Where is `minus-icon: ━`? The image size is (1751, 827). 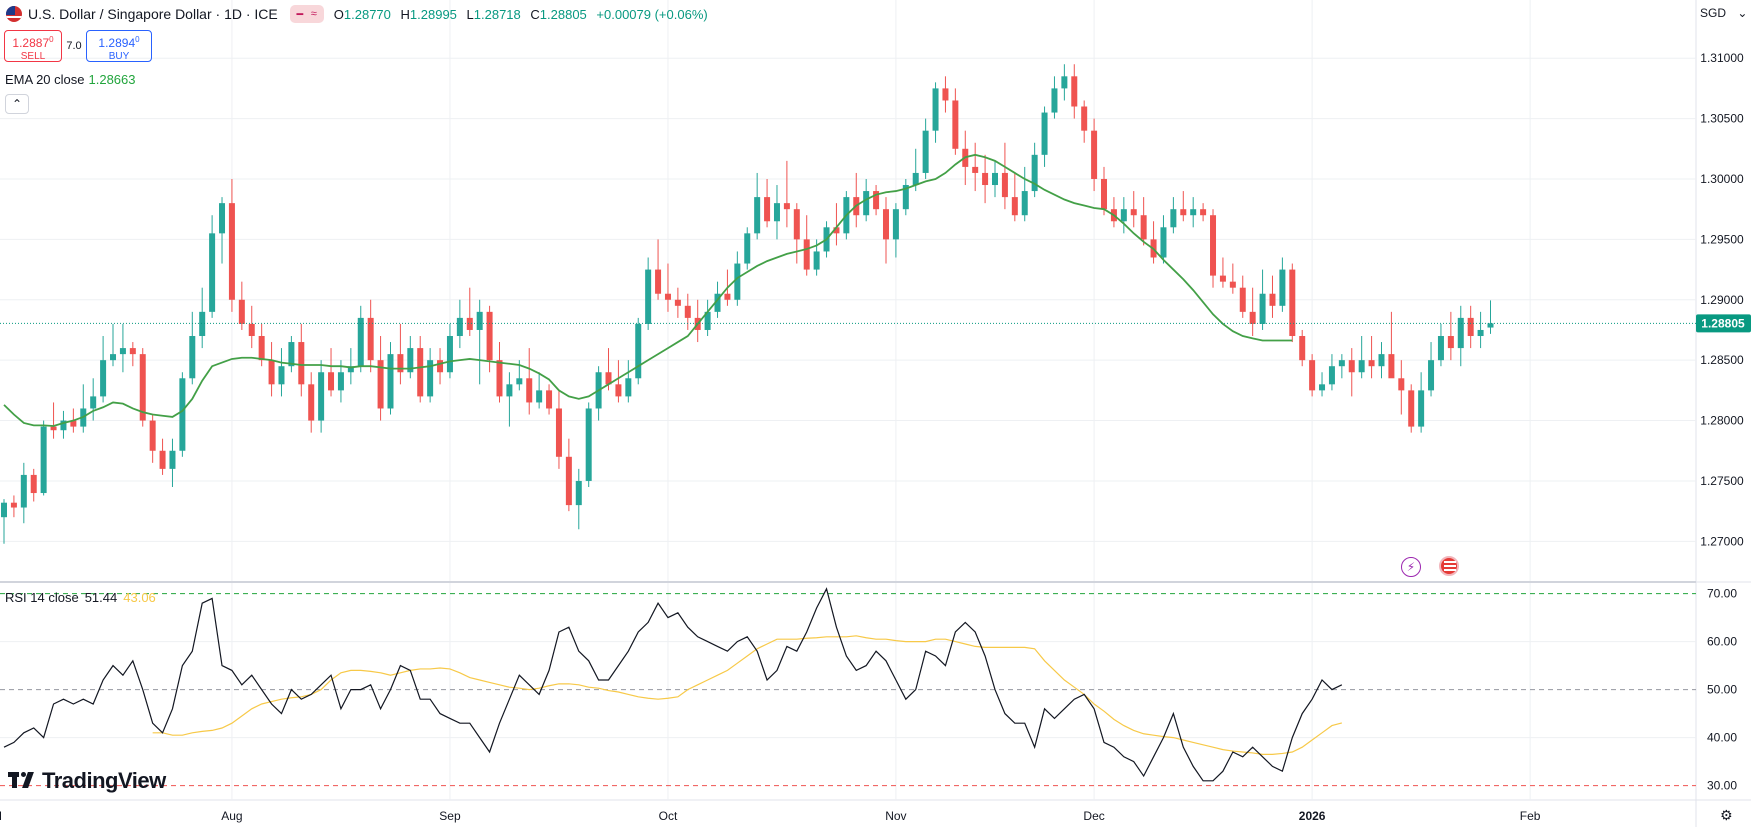
minus-icon: ━ is located at coordinates (300, 14).